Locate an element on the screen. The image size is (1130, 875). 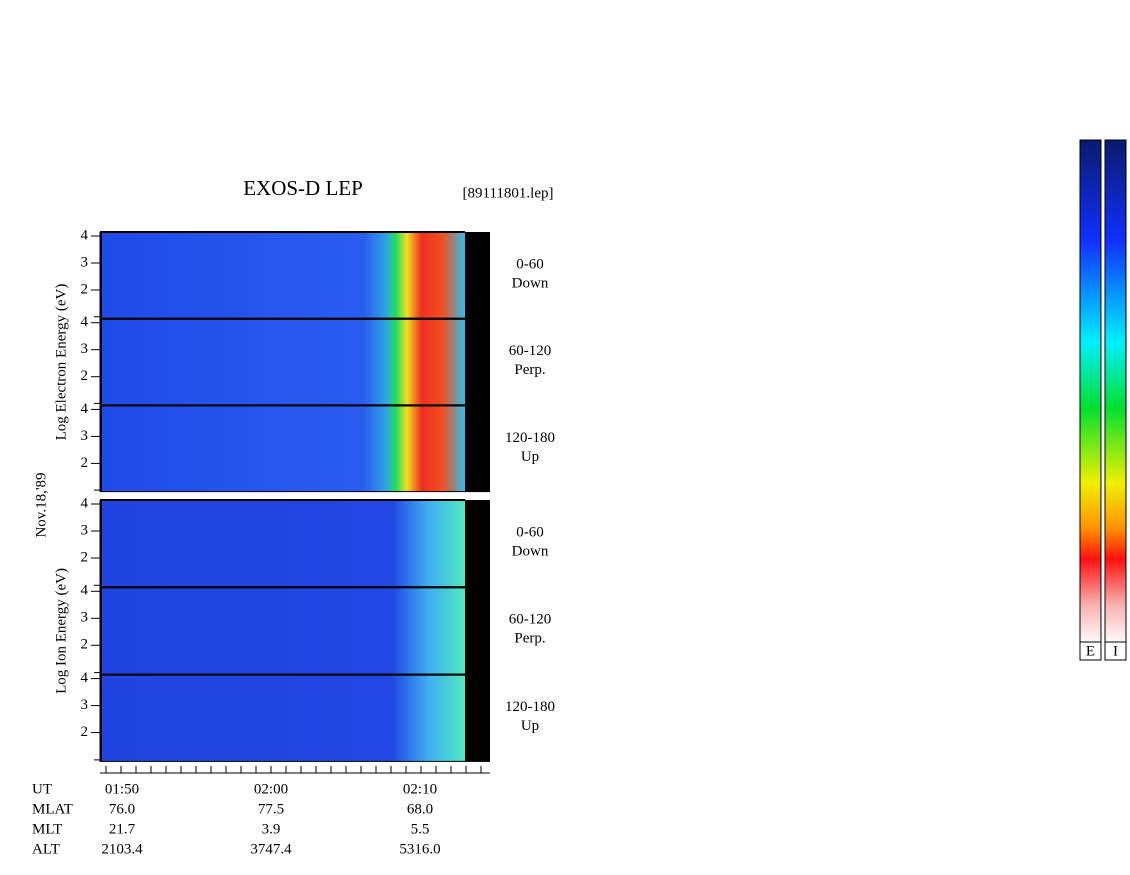
row-value: 02:00 is located at coordinates (271, 789).